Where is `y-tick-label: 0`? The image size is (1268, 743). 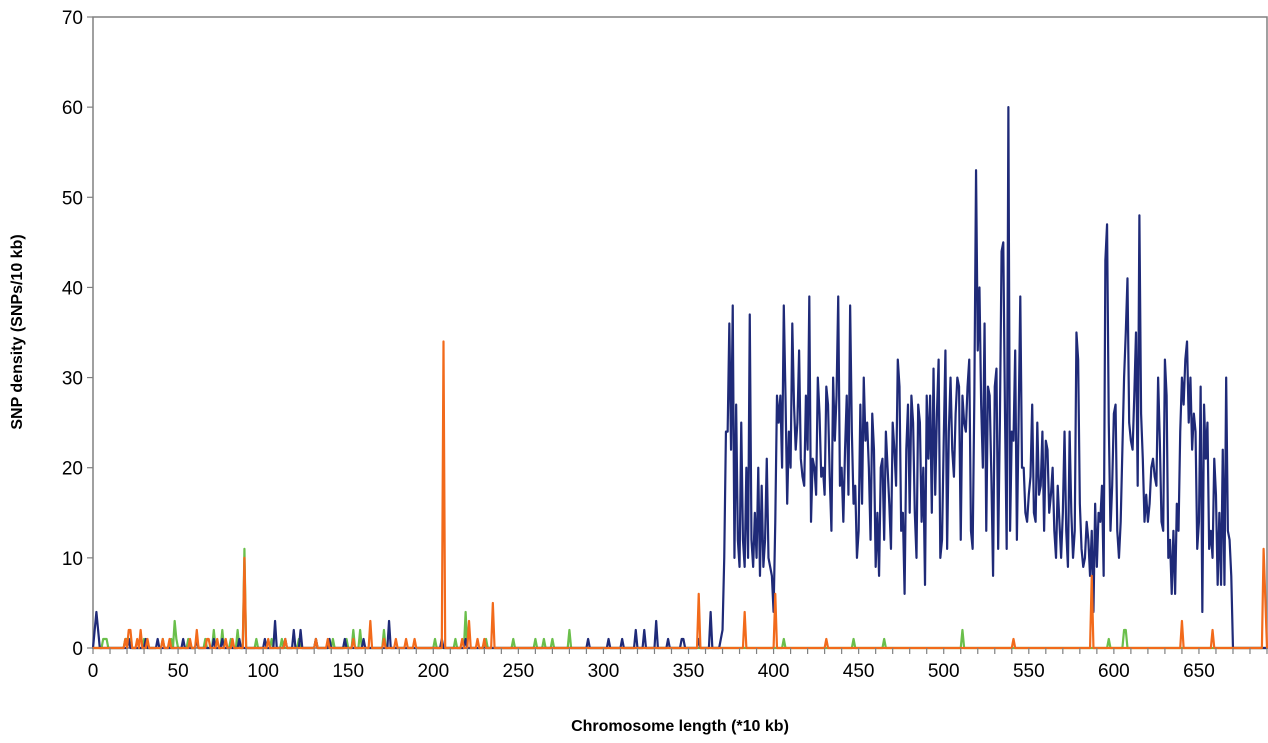 y-tick-label: 0 is located at coordinates (77, 649).